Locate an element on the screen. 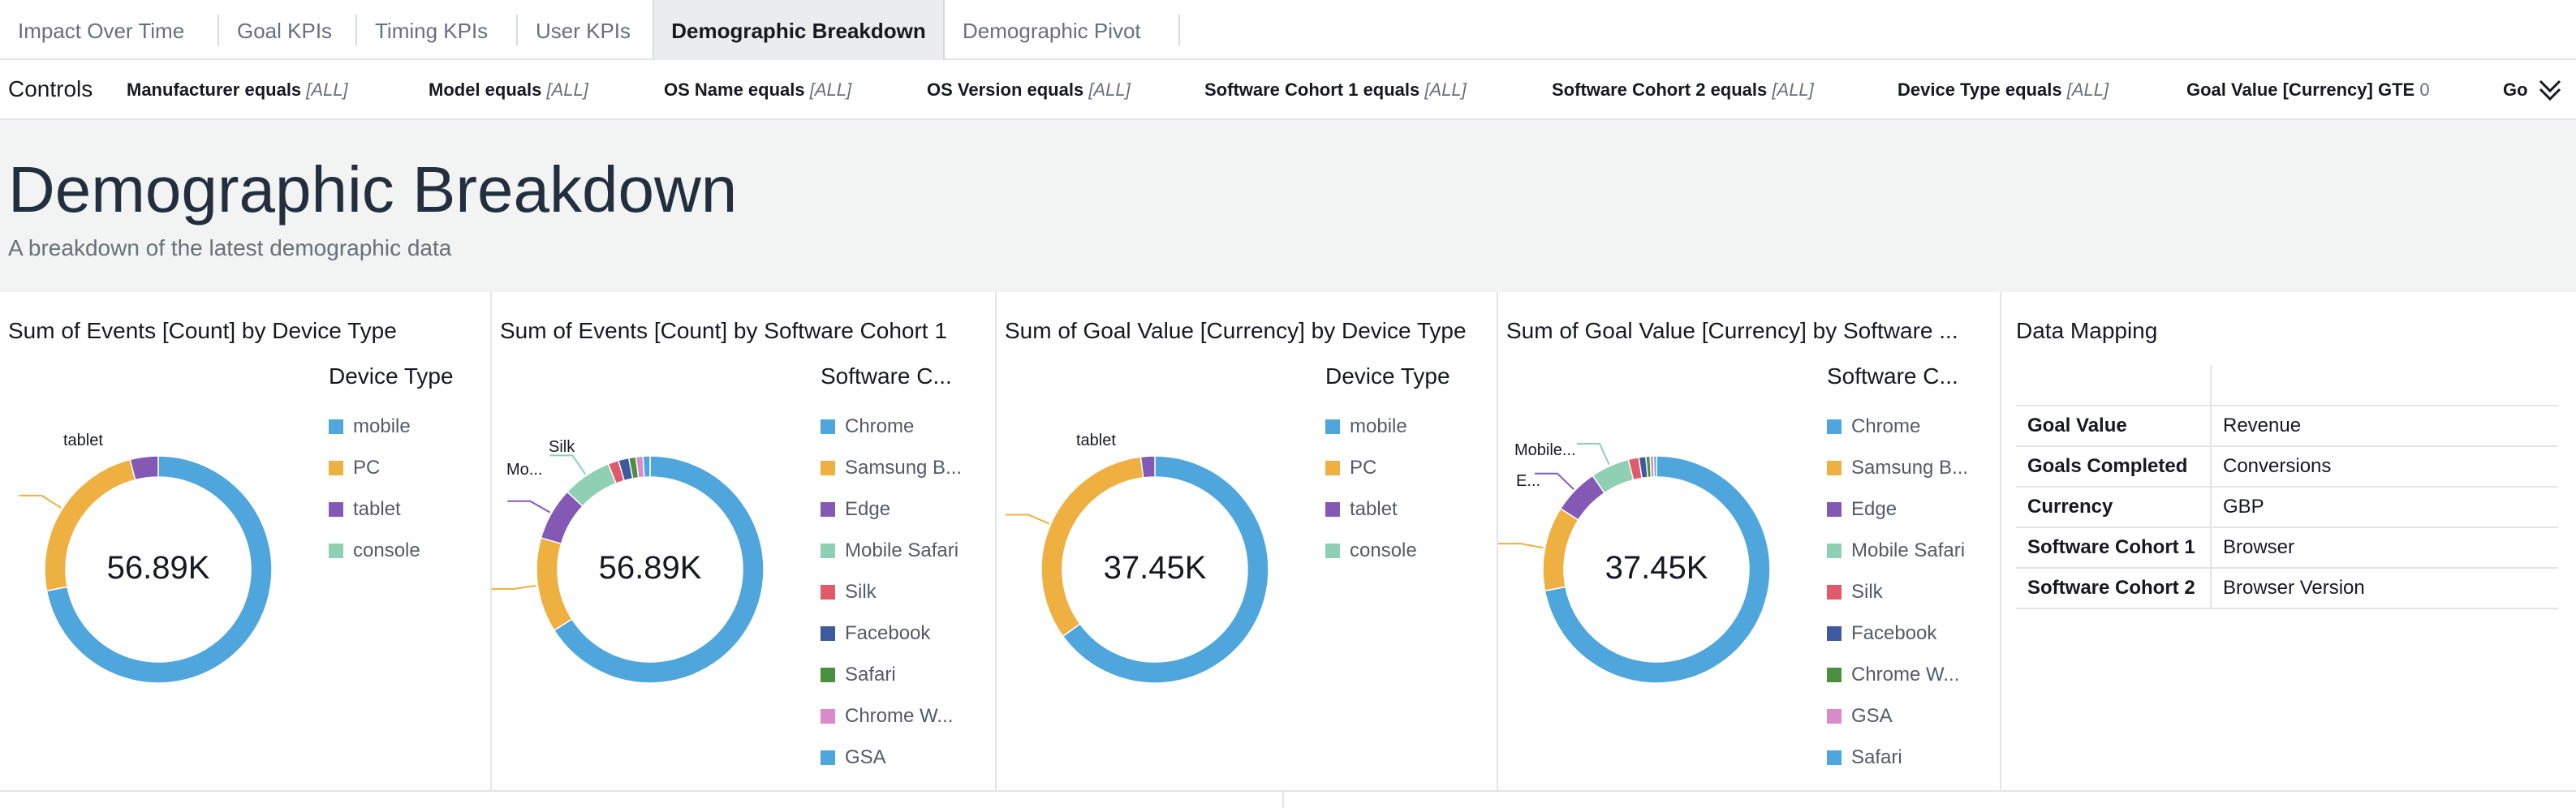 Image resolution: width=2576 pixels, height=808 pixels. donut-center-total: 37.45K is located at coordinates (1657, 568).